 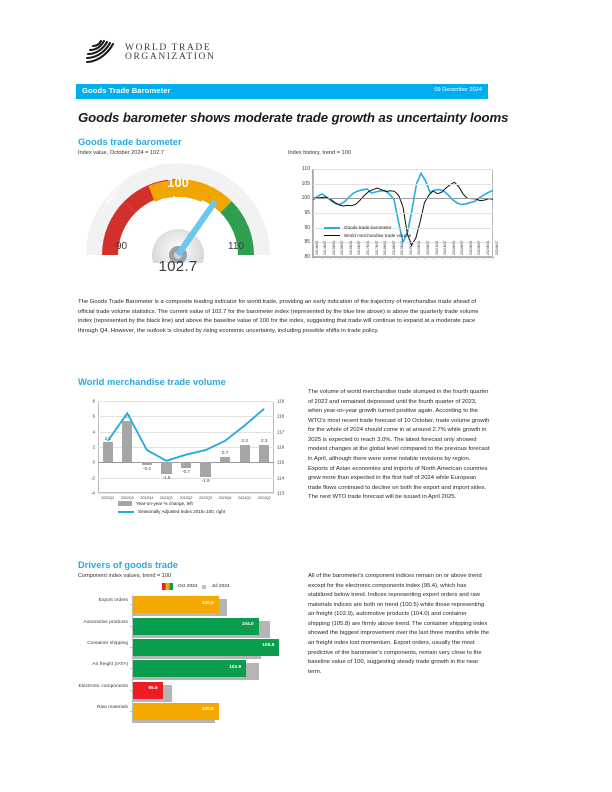 I want to click on left-axis-tick: 0, so click(x=93, y=462).